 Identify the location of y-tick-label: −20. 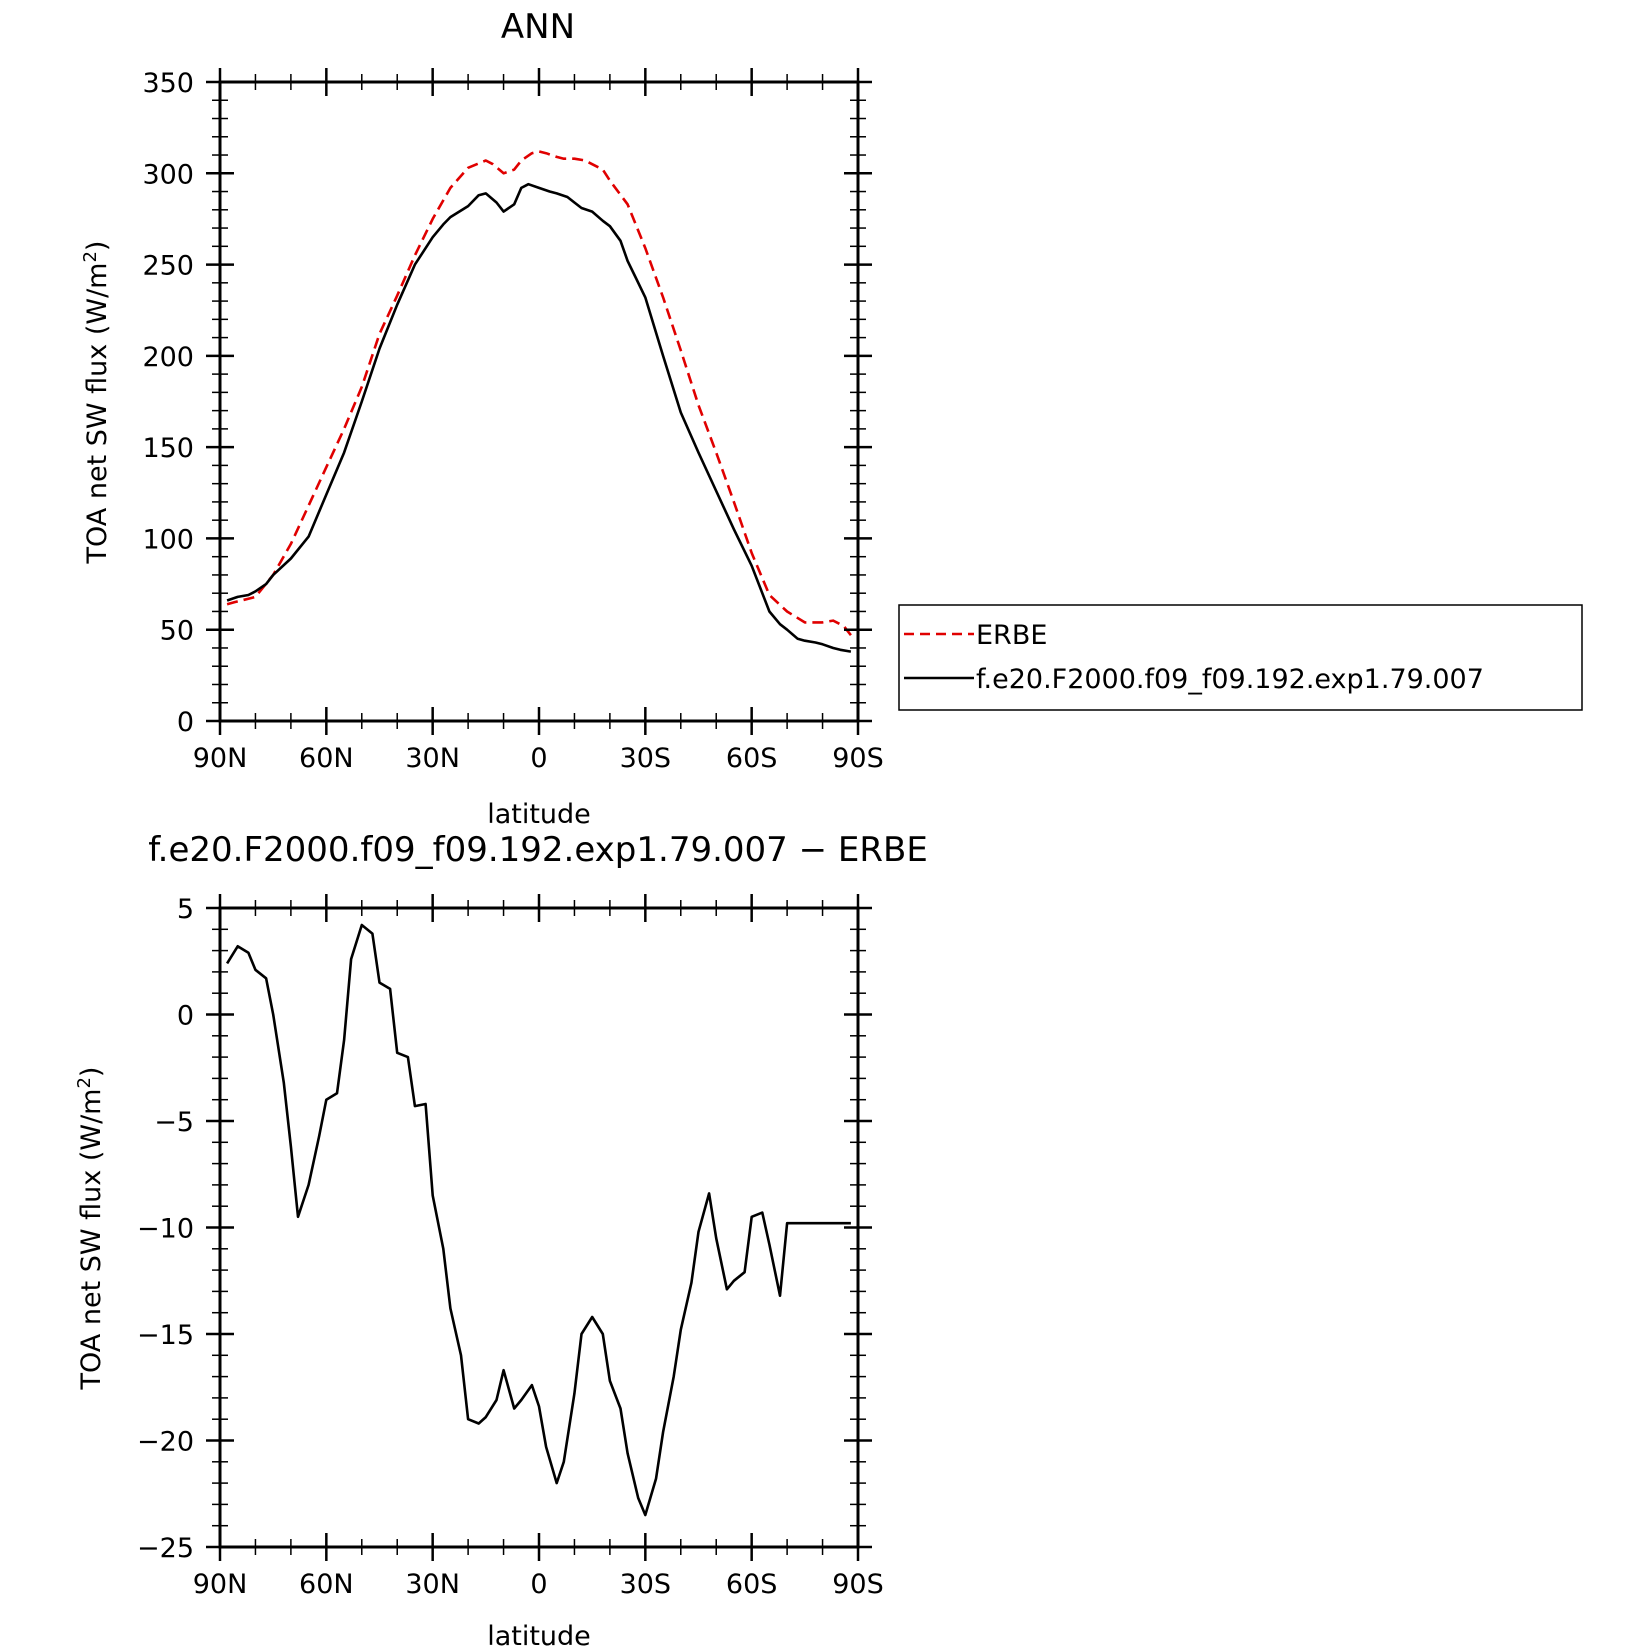
(165, 1442).